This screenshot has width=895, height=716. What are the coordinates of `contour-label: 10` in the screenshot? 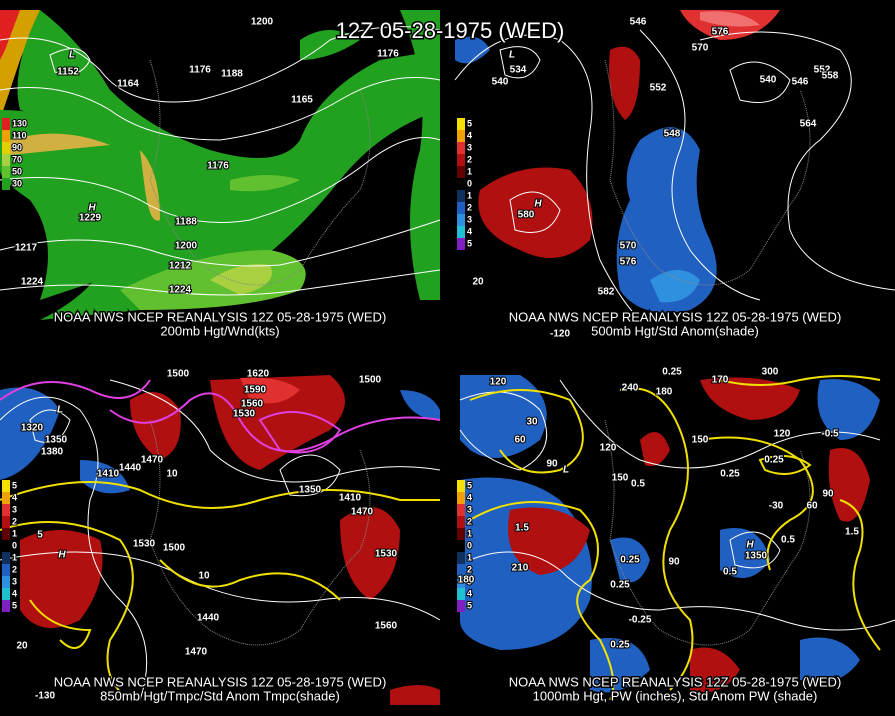 It's located at (172, 474).